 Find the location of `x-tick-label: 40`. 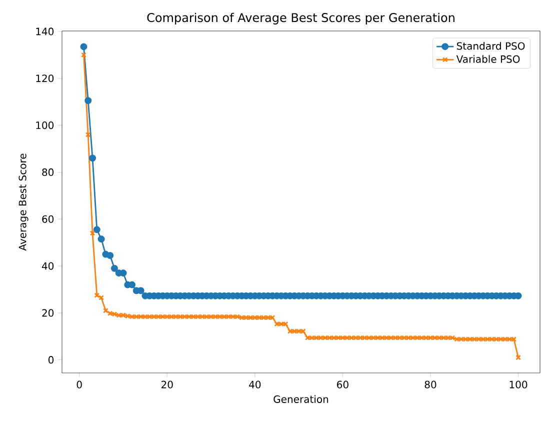

x-tick-label: 40 is located at coordinates (255, 384).